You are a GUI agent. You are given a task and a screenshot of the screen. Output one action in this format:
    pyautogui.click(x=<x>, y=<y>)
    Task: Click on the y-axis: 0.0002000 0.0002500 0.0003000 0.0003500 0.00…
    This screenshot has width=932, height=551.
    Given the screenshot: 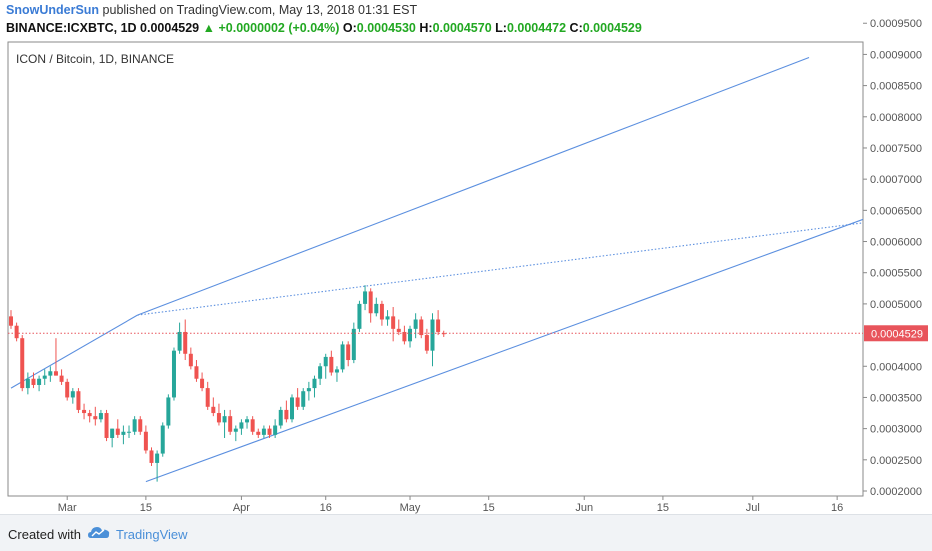 What is the action you would take?
    pyautogui.click(x=892, y=258)
    